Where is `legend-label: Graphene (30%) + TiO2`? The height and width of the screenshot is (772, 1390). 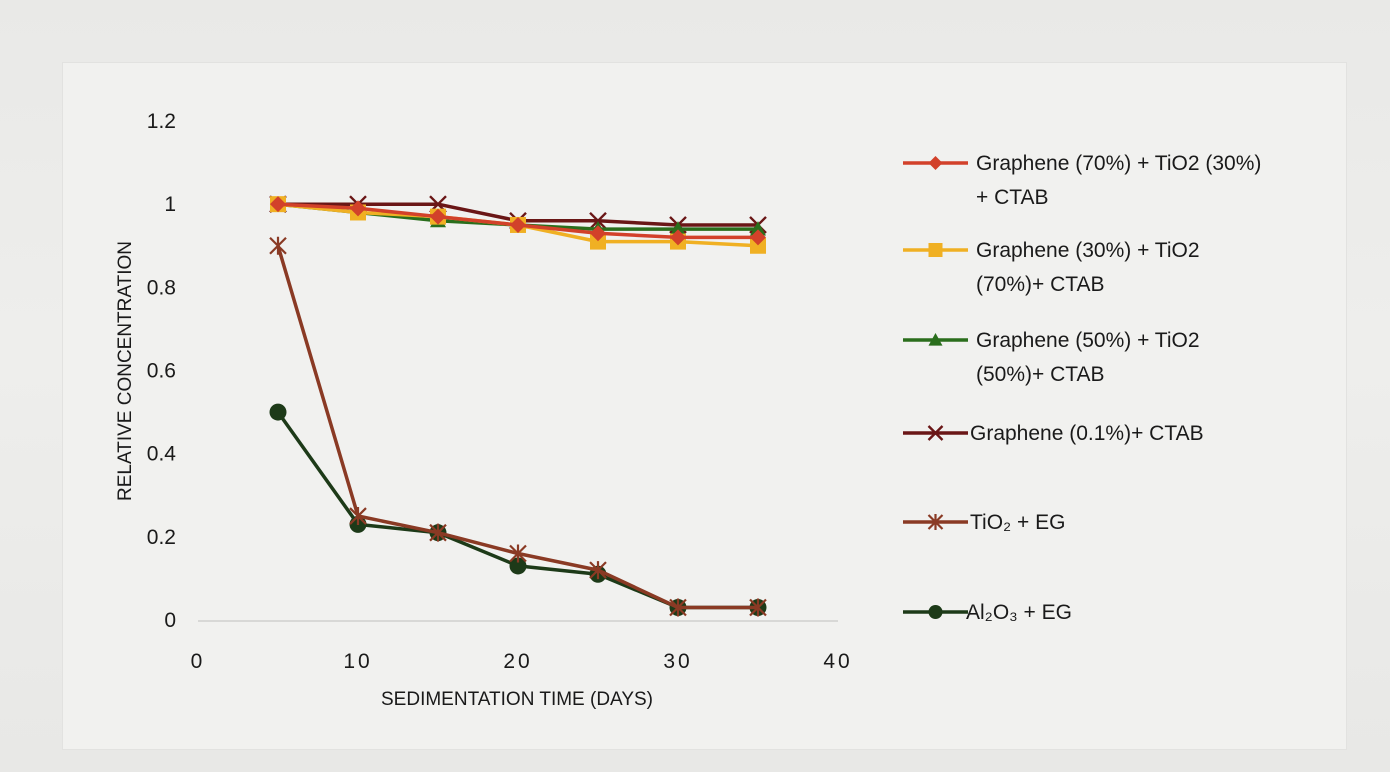 legend-label: Graphene (30%) + TiO2 is located at coordinates (1088, 250).